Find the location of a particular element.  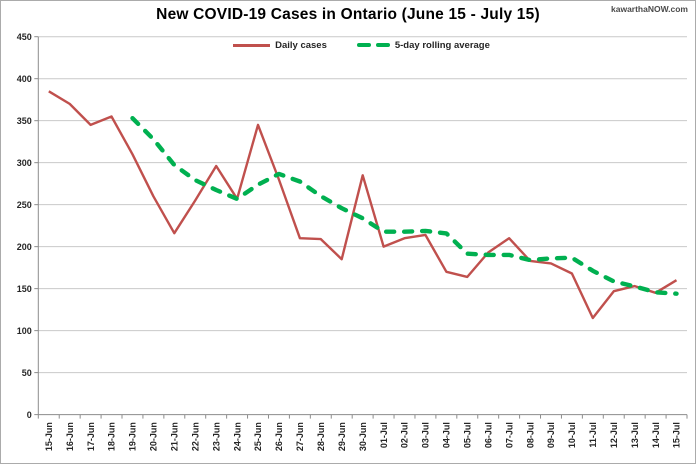

x-axis-tick-label: 06-Jul is located at coordinates (488, 435).